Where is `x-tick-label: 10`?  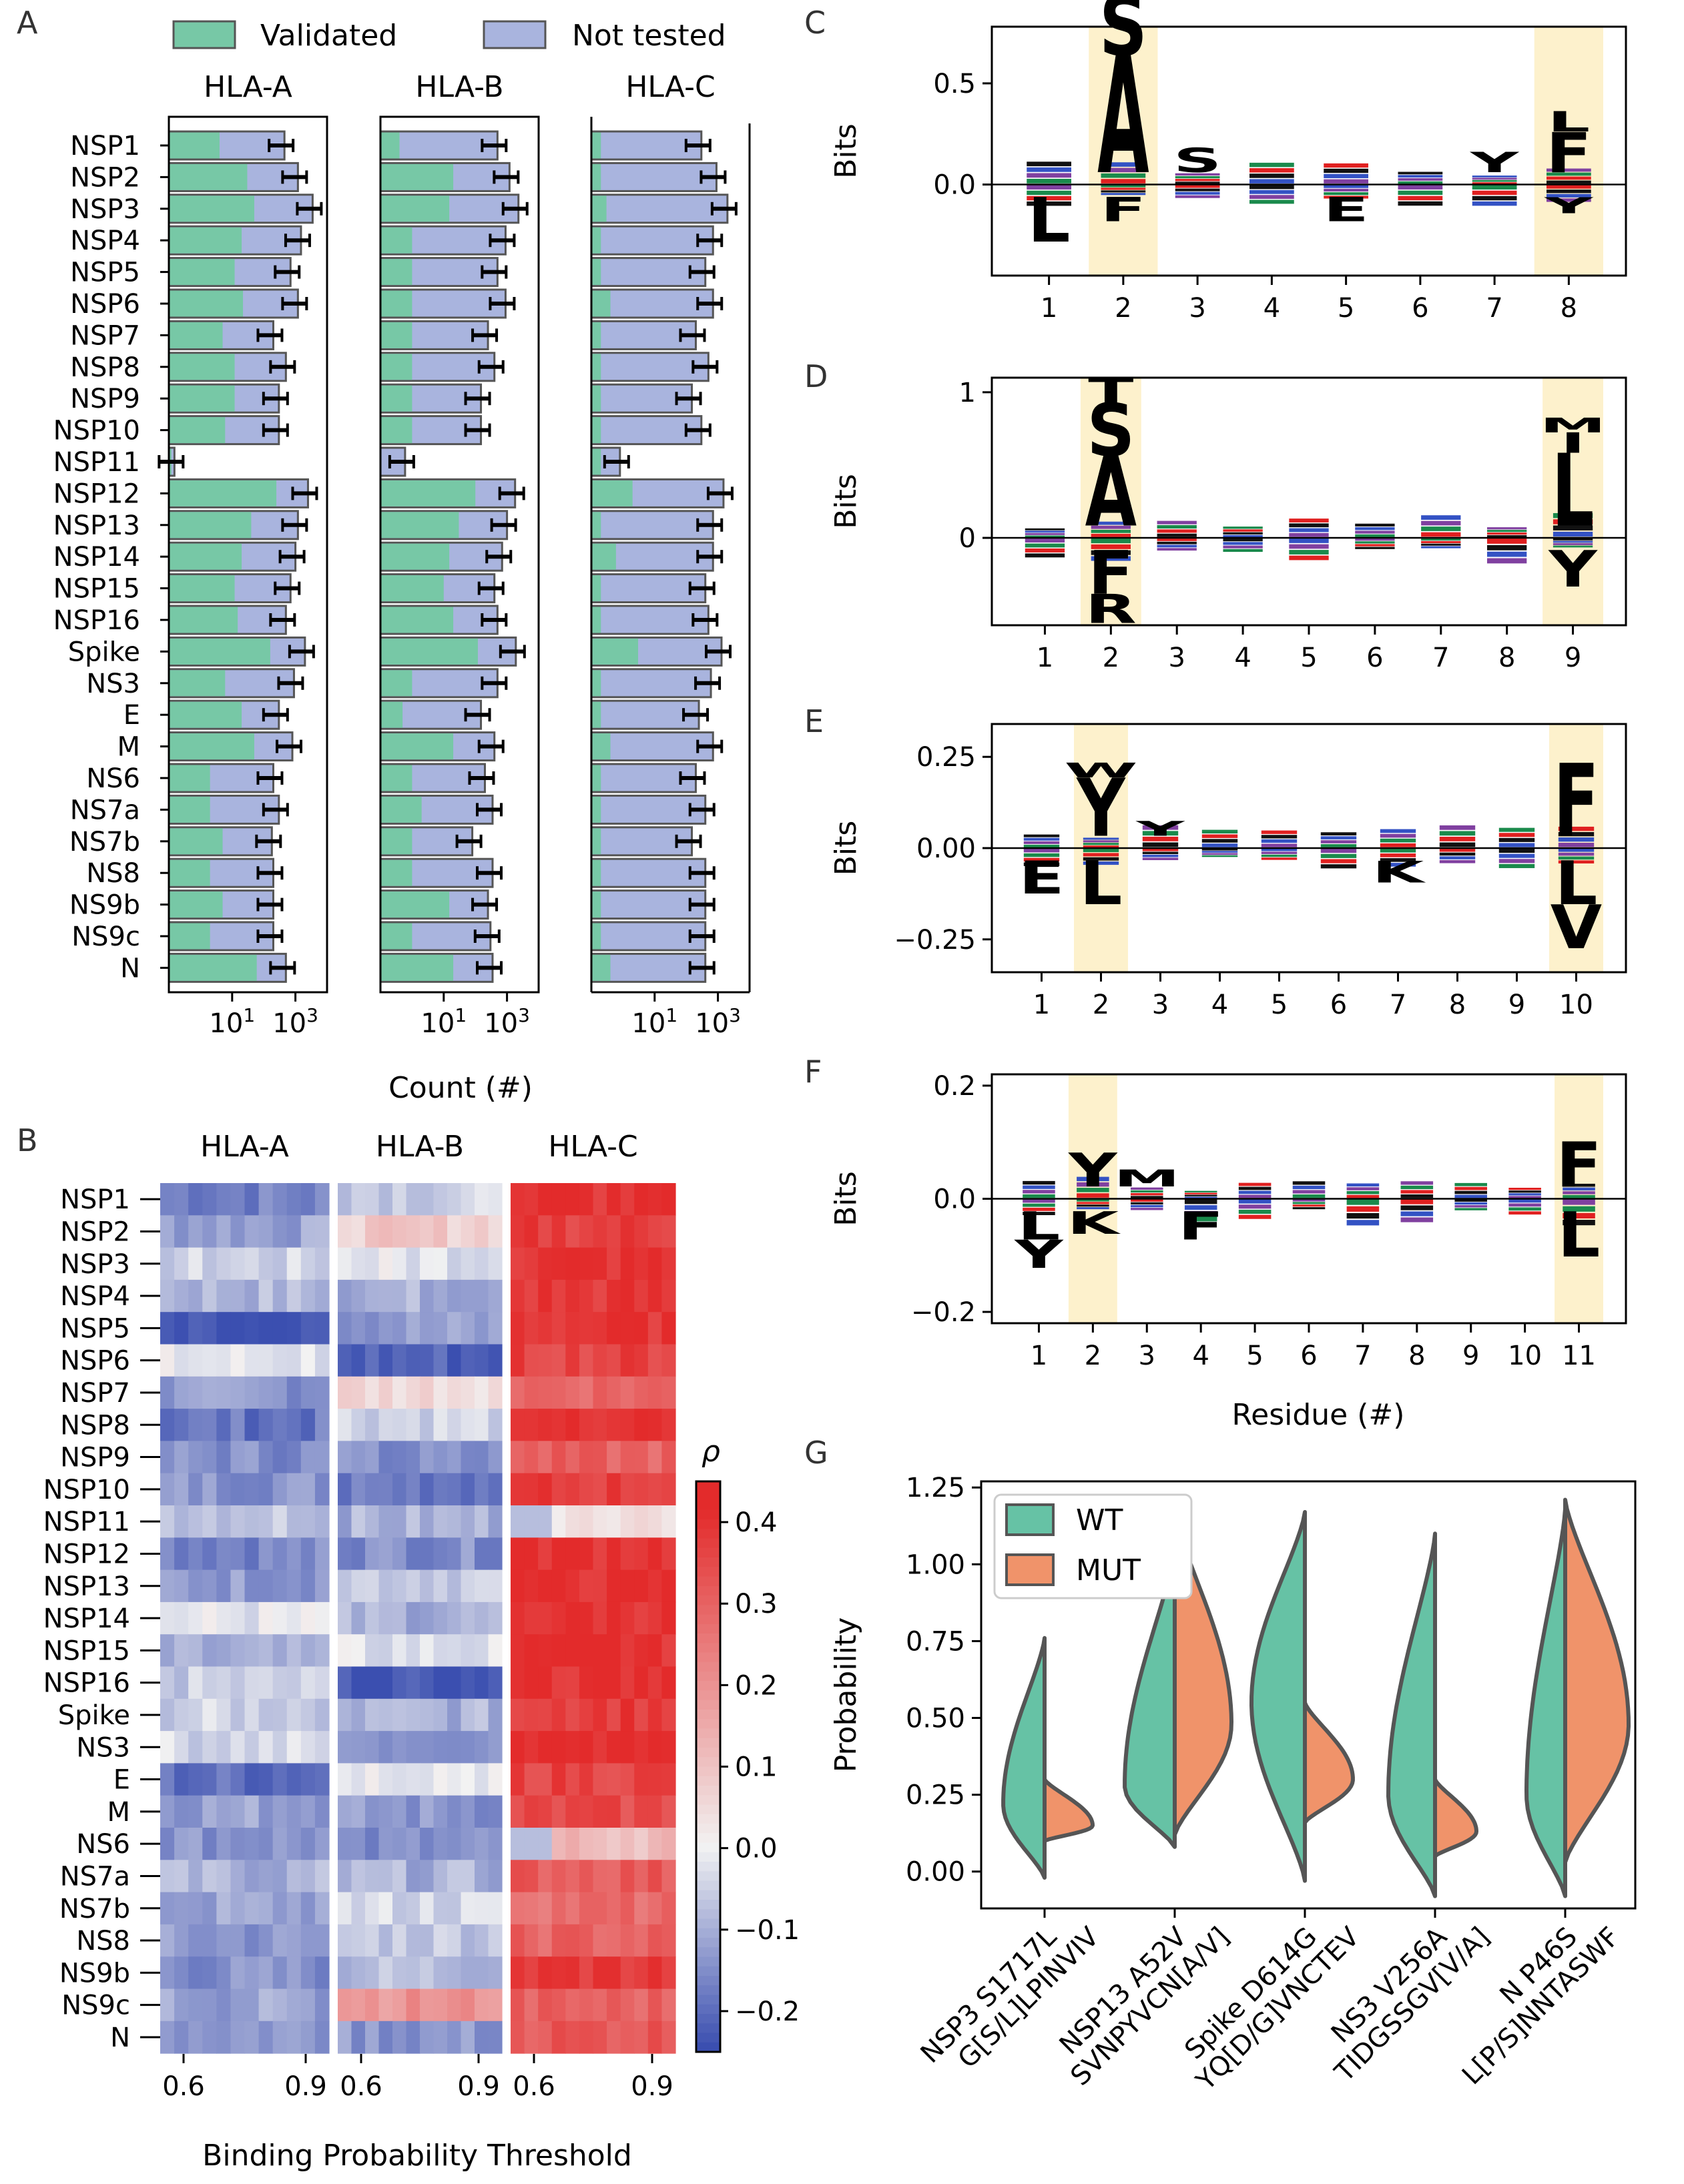
x-tick-label: 10 is located at coordinates (1525, 1356).